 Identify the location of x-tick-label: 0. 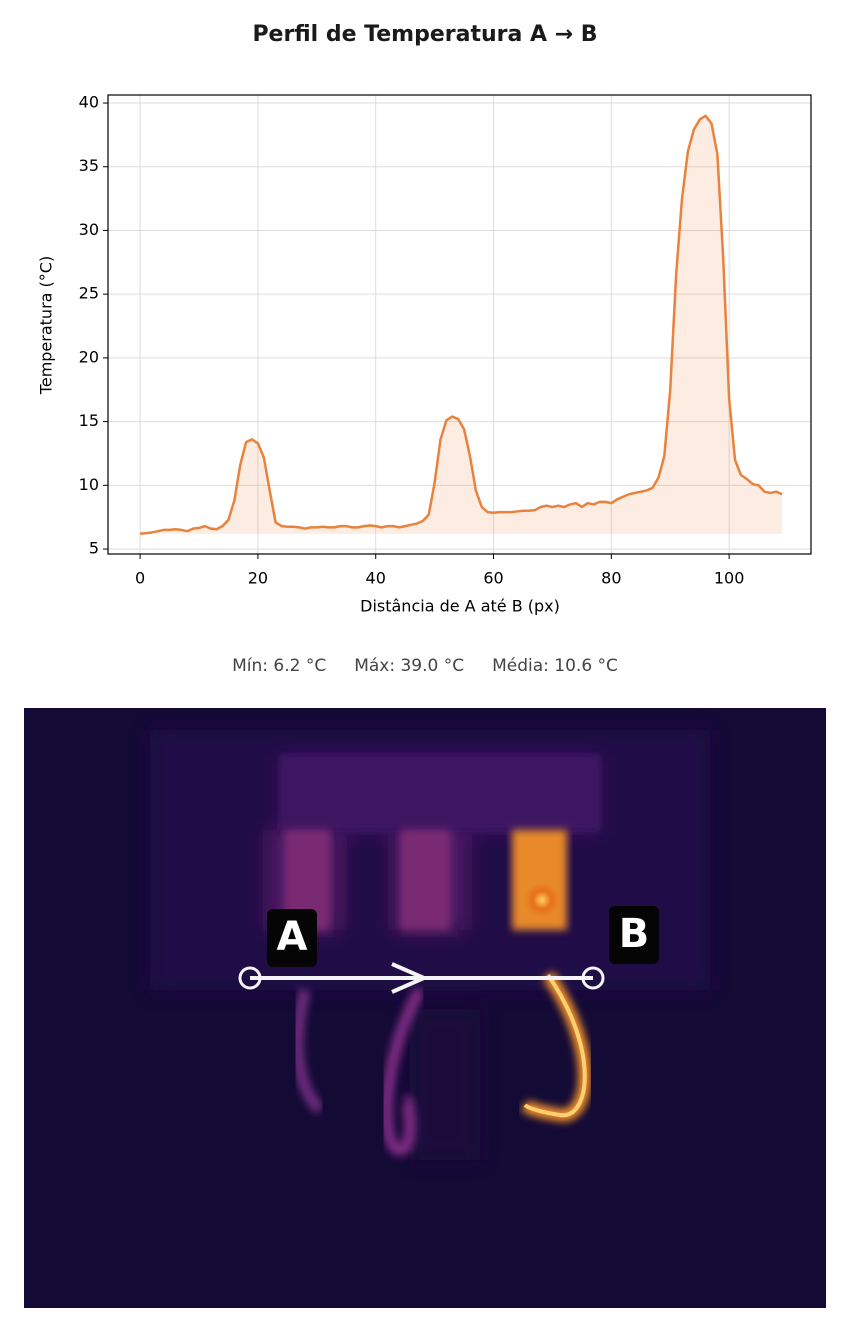
(140, 578).